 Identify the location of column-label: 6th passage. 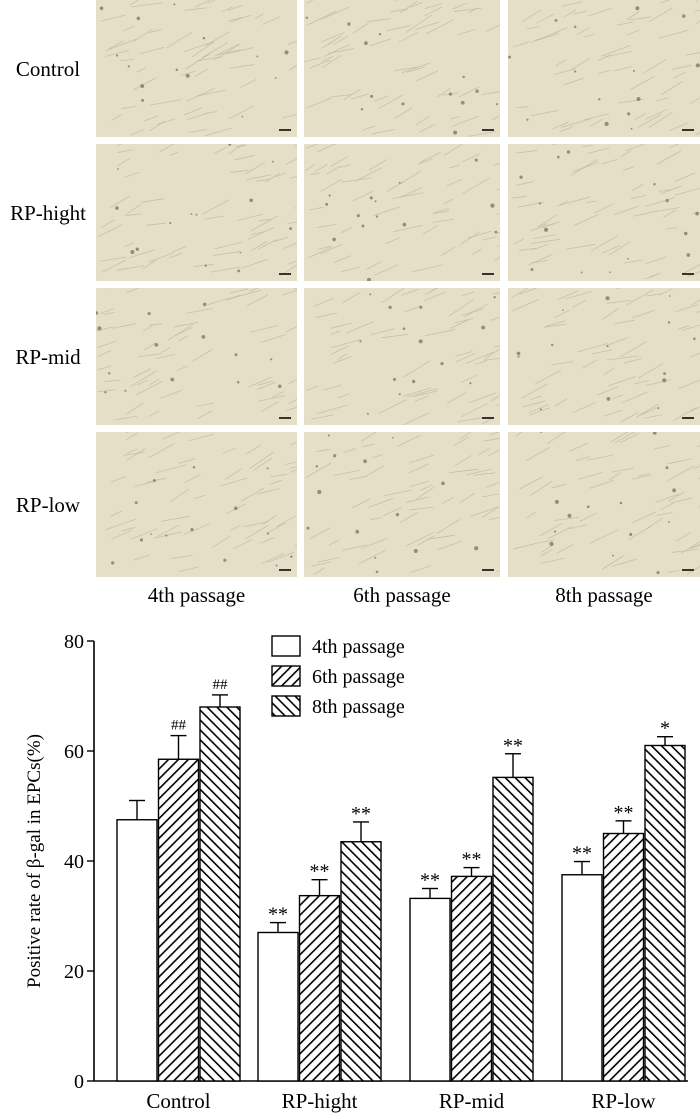
(402, 595).